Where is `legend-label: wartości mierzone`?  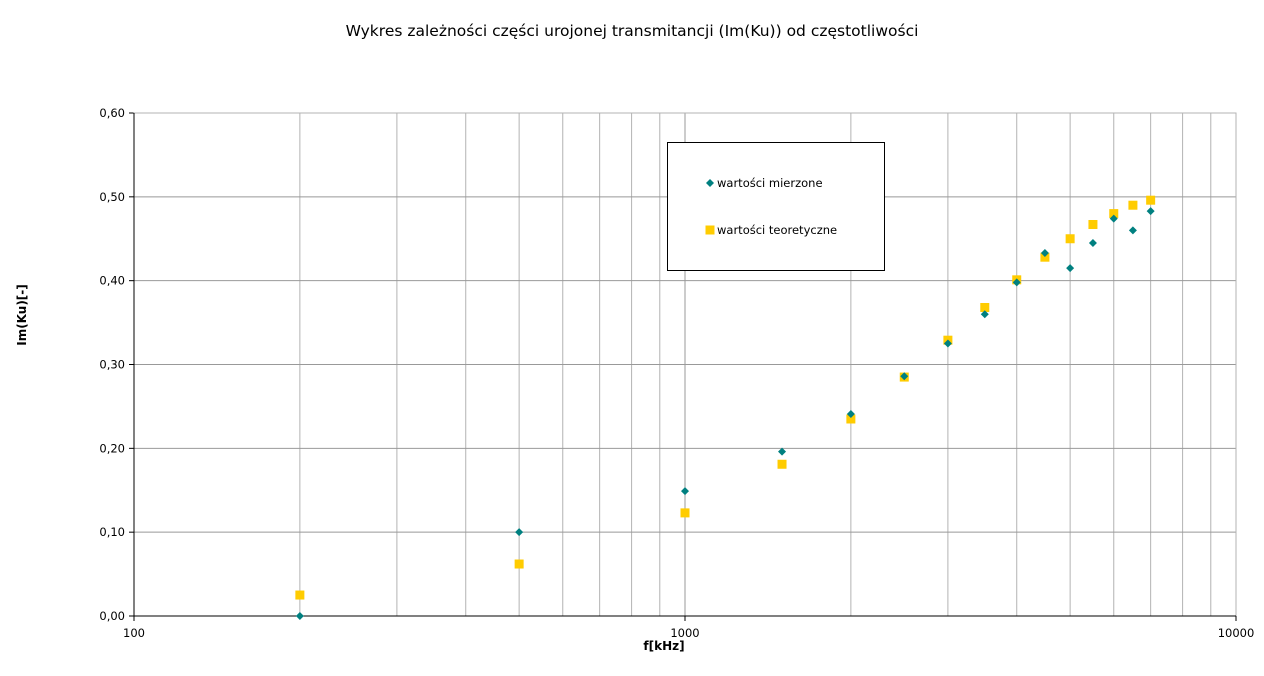 legend-label: wartości mierzone is located at coordinates (770, 183).